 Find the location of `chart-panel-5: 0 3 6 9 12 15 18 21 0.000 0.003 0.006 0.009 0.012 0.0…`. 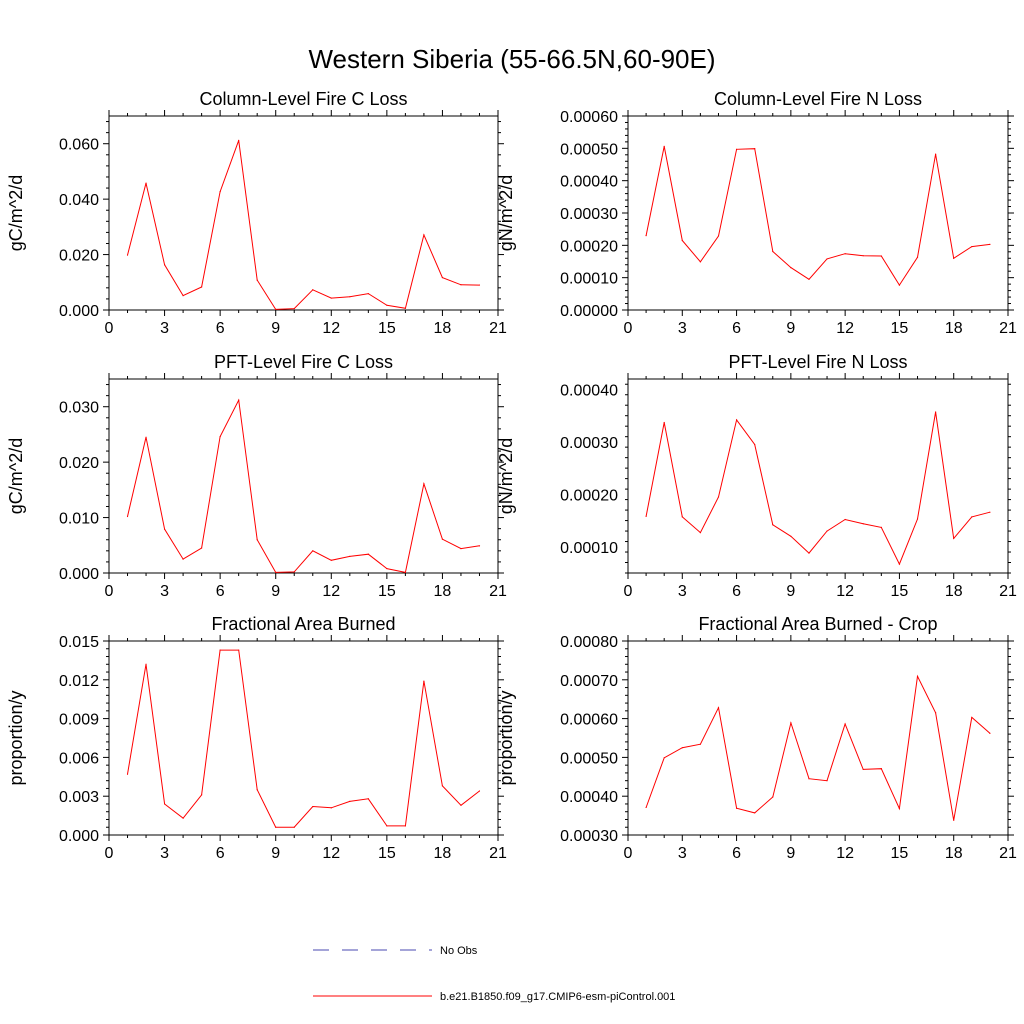

chart-panel-5: 0 3 6 9 12 15 18 21 0.000 0.003 0.006 0.009 0.012 0.0… is located at coordinates (256, 738).